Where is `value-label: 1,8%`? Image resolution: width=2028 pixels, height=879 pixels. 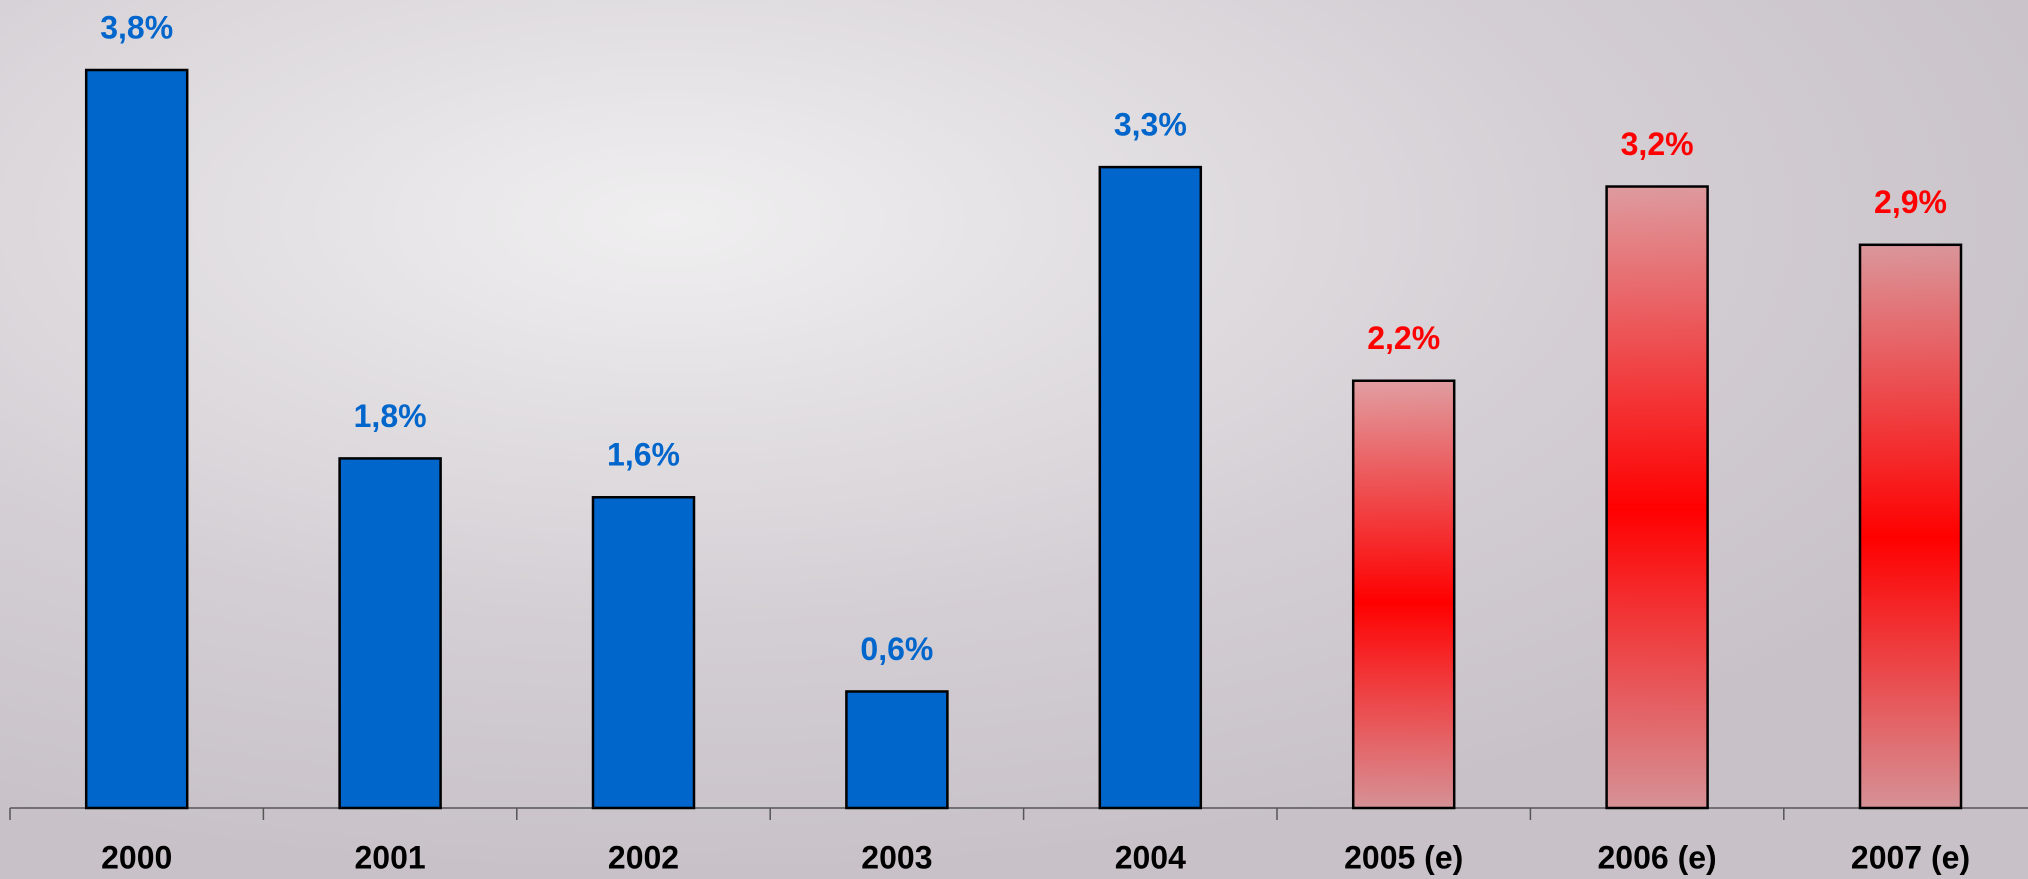 value-label: 1,8% is located at coordinates (390, 416).